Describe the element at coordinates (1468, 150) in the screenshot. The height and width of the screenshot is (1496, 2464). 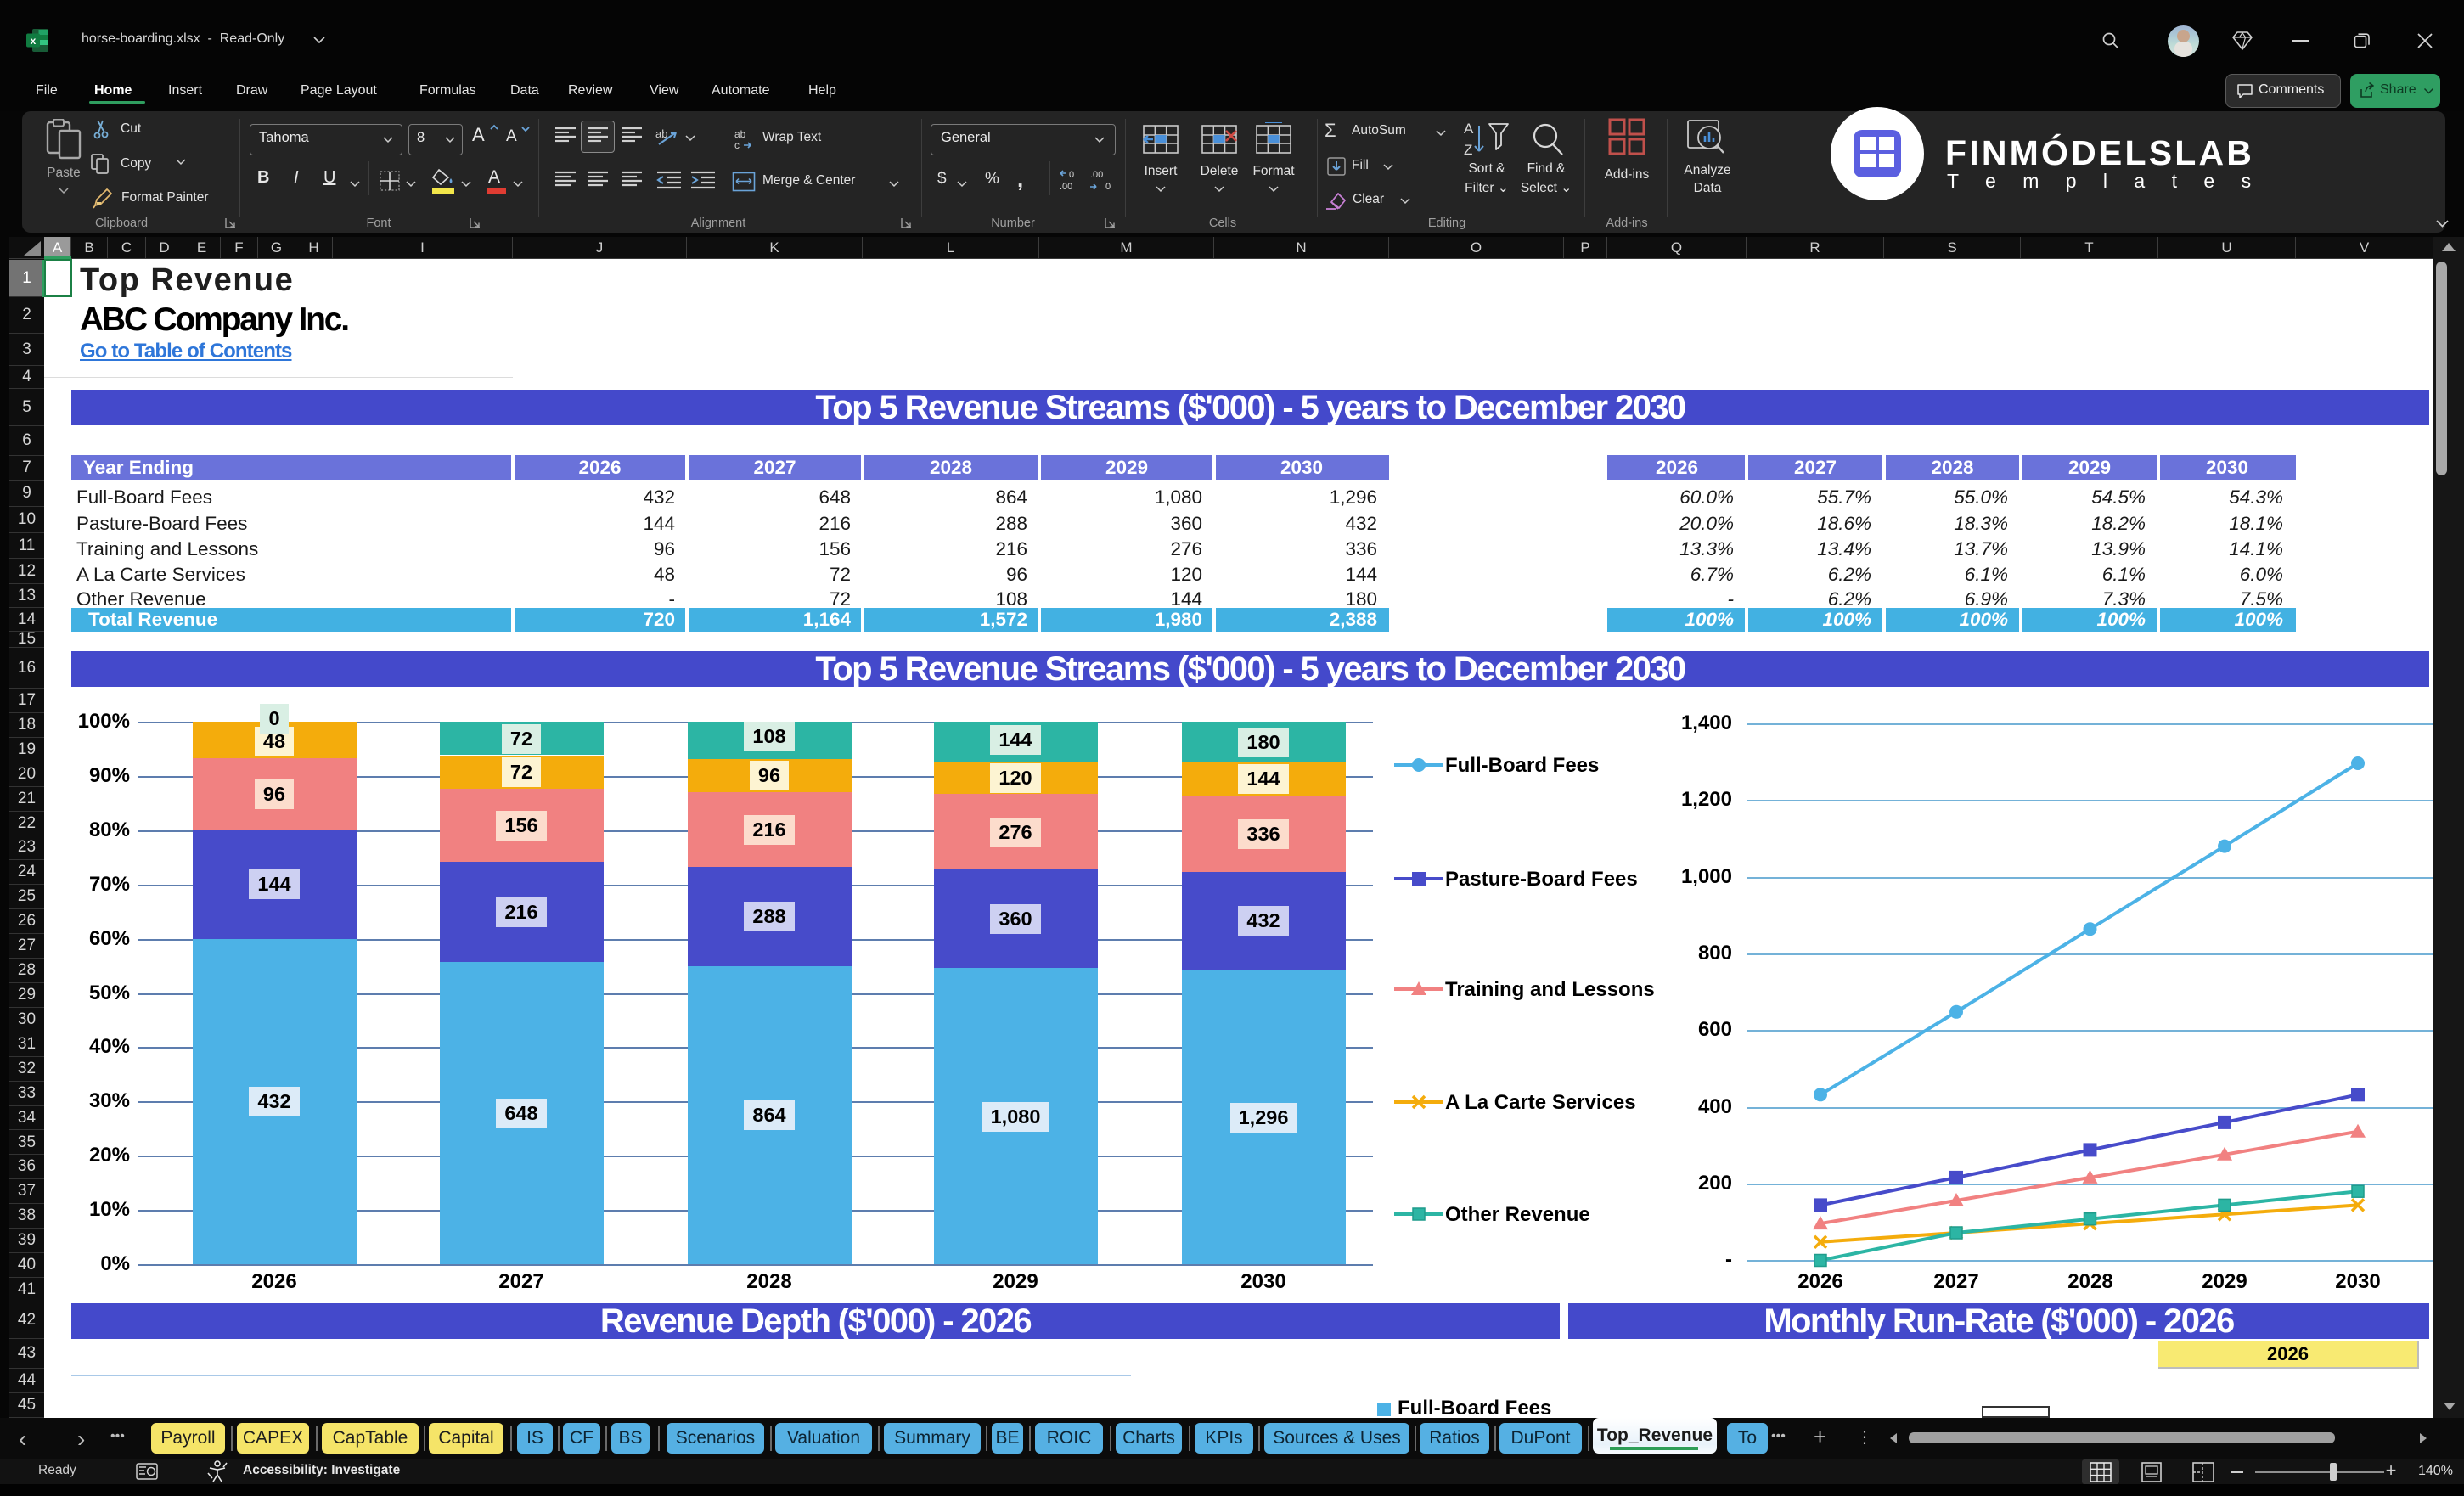
I see `svg-text: Z` at that location.